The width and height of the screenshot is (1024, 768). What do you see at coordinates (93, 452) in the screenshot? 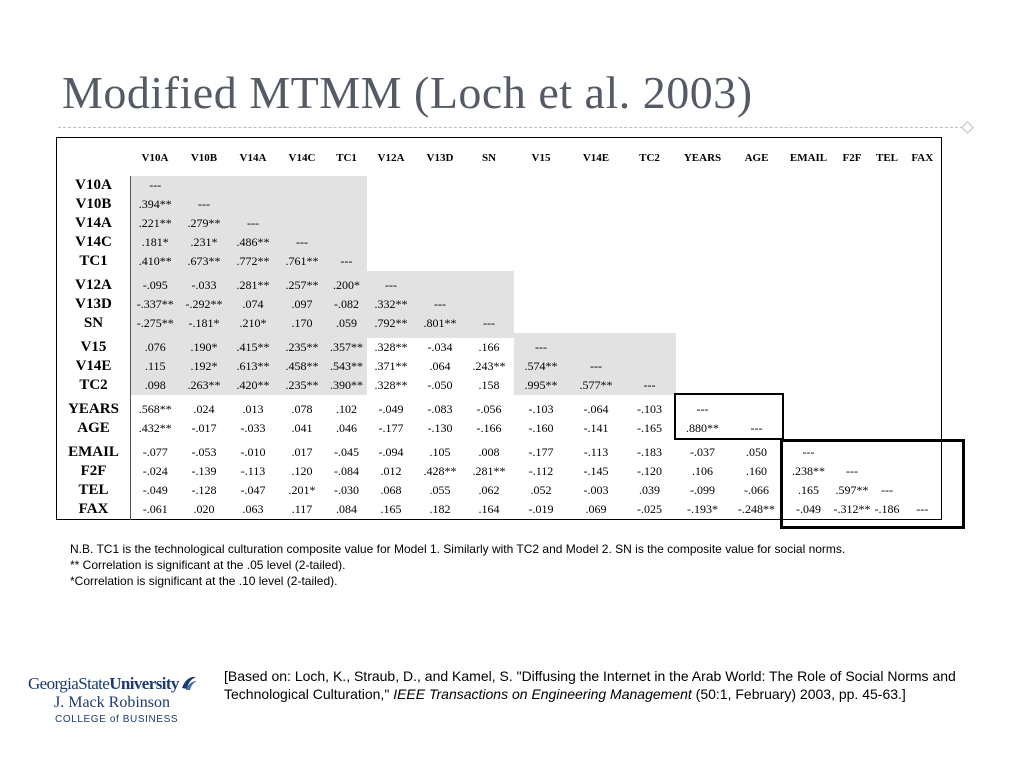
I see `row-label: EMAIL` at bounding box center [93, 452].